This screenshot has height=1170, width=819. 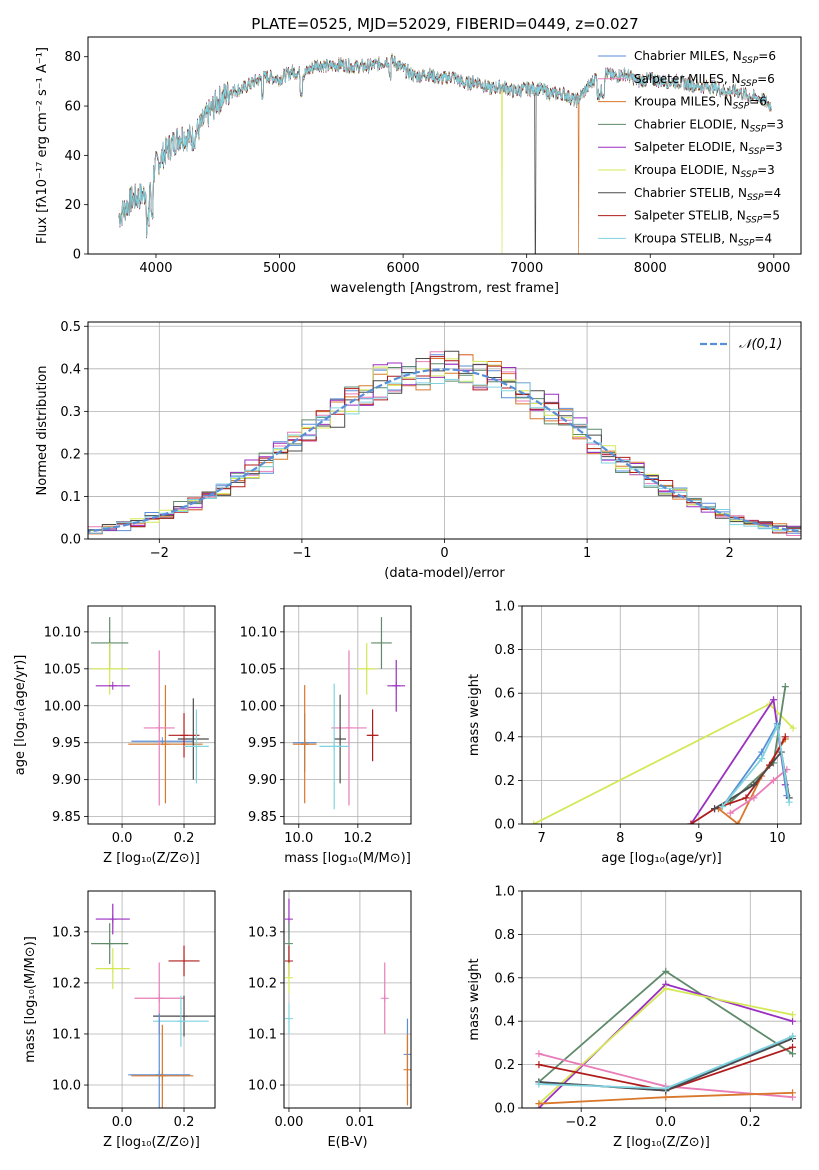 I want to click on x-tick-label: −1, so click(x=301, y=553).